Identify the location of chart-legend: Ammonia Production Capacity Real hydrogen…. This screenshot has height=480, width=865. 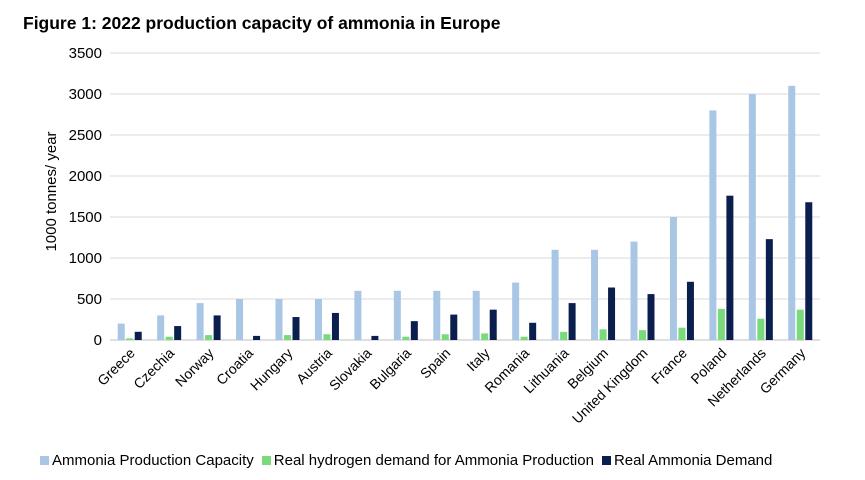
(406, 460).